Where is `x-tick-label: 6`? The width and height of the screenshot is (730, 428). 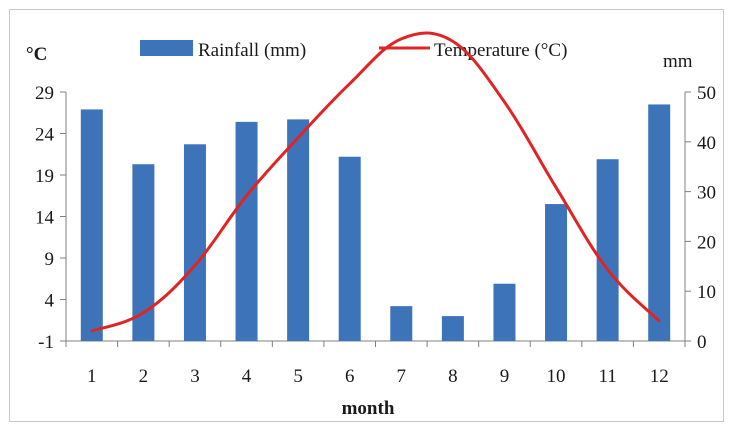 x-tick-label: 6 is located at coordinates (350, 376).